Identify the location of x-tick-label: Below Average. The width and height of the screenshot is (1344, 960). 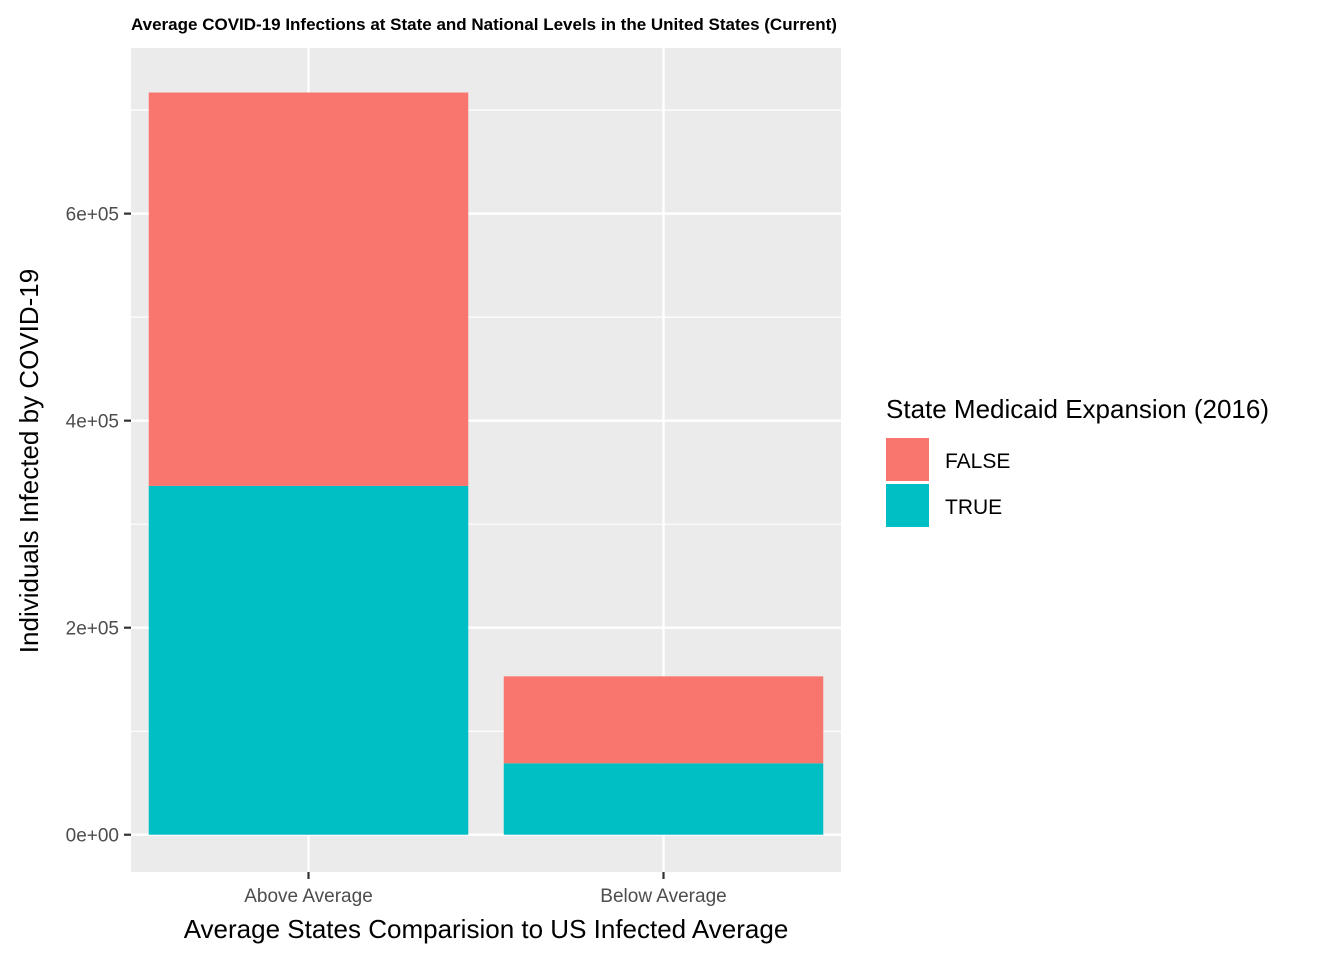
(663, 896).